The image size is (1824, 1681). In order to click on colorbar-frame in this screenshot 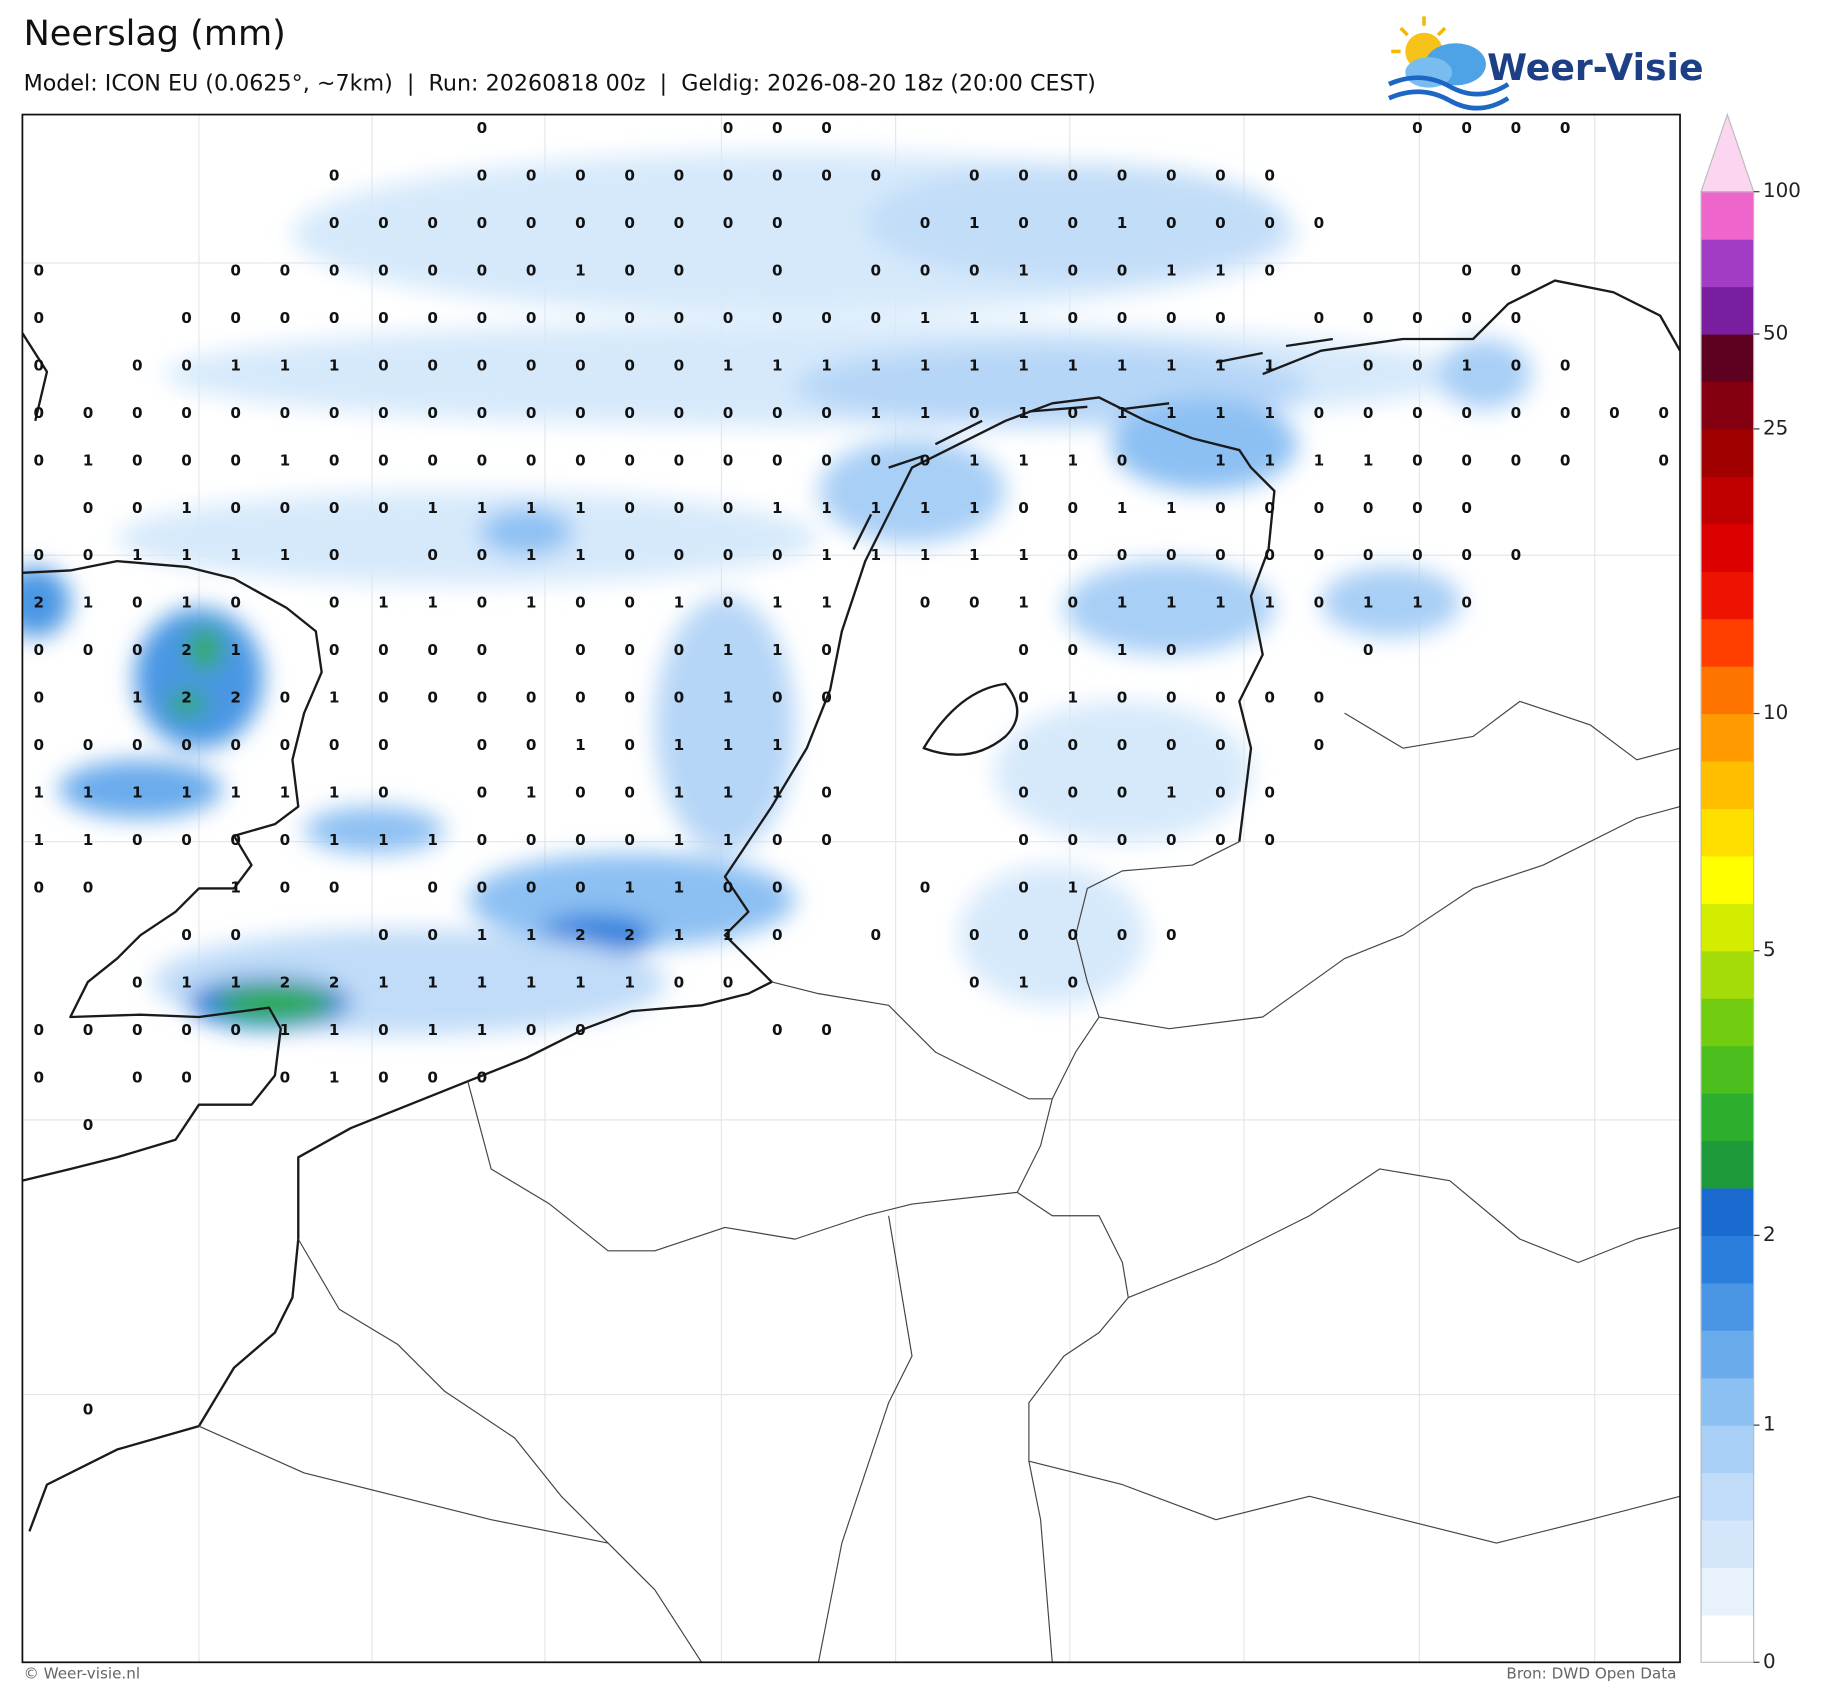, I will do `click(1727, 927)`.